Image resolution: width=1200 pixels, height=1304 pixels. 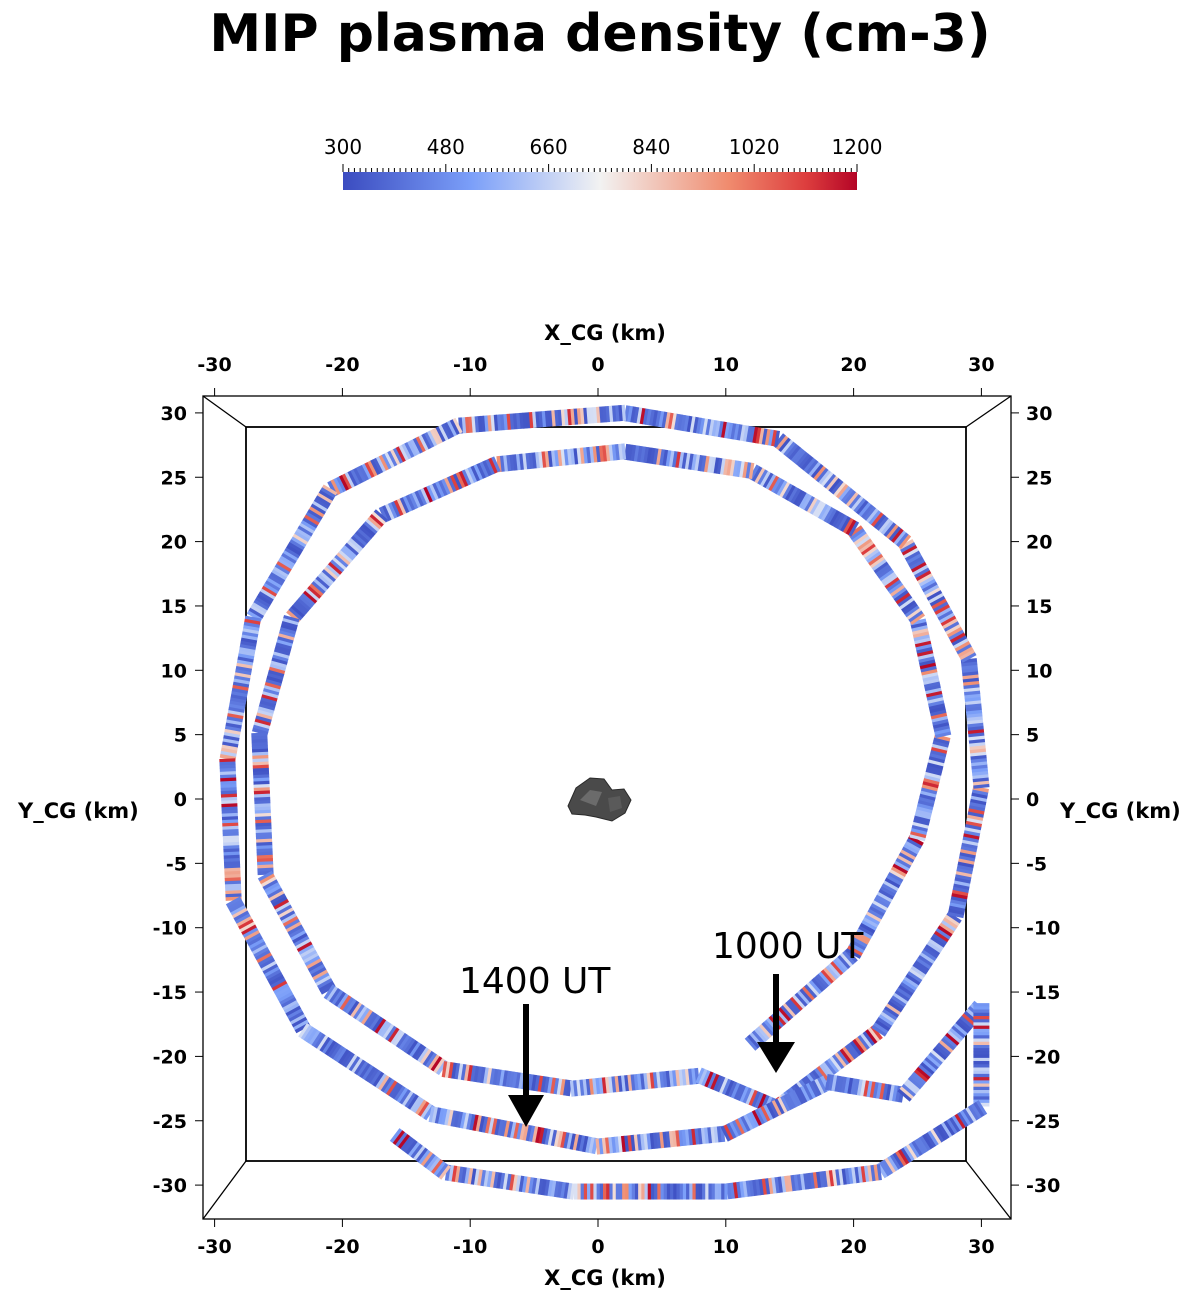 What do you see at coordinates (176, 864) in the screenshot?
I see `y-left-tick-label: -5` at bounding box center [176, 864].